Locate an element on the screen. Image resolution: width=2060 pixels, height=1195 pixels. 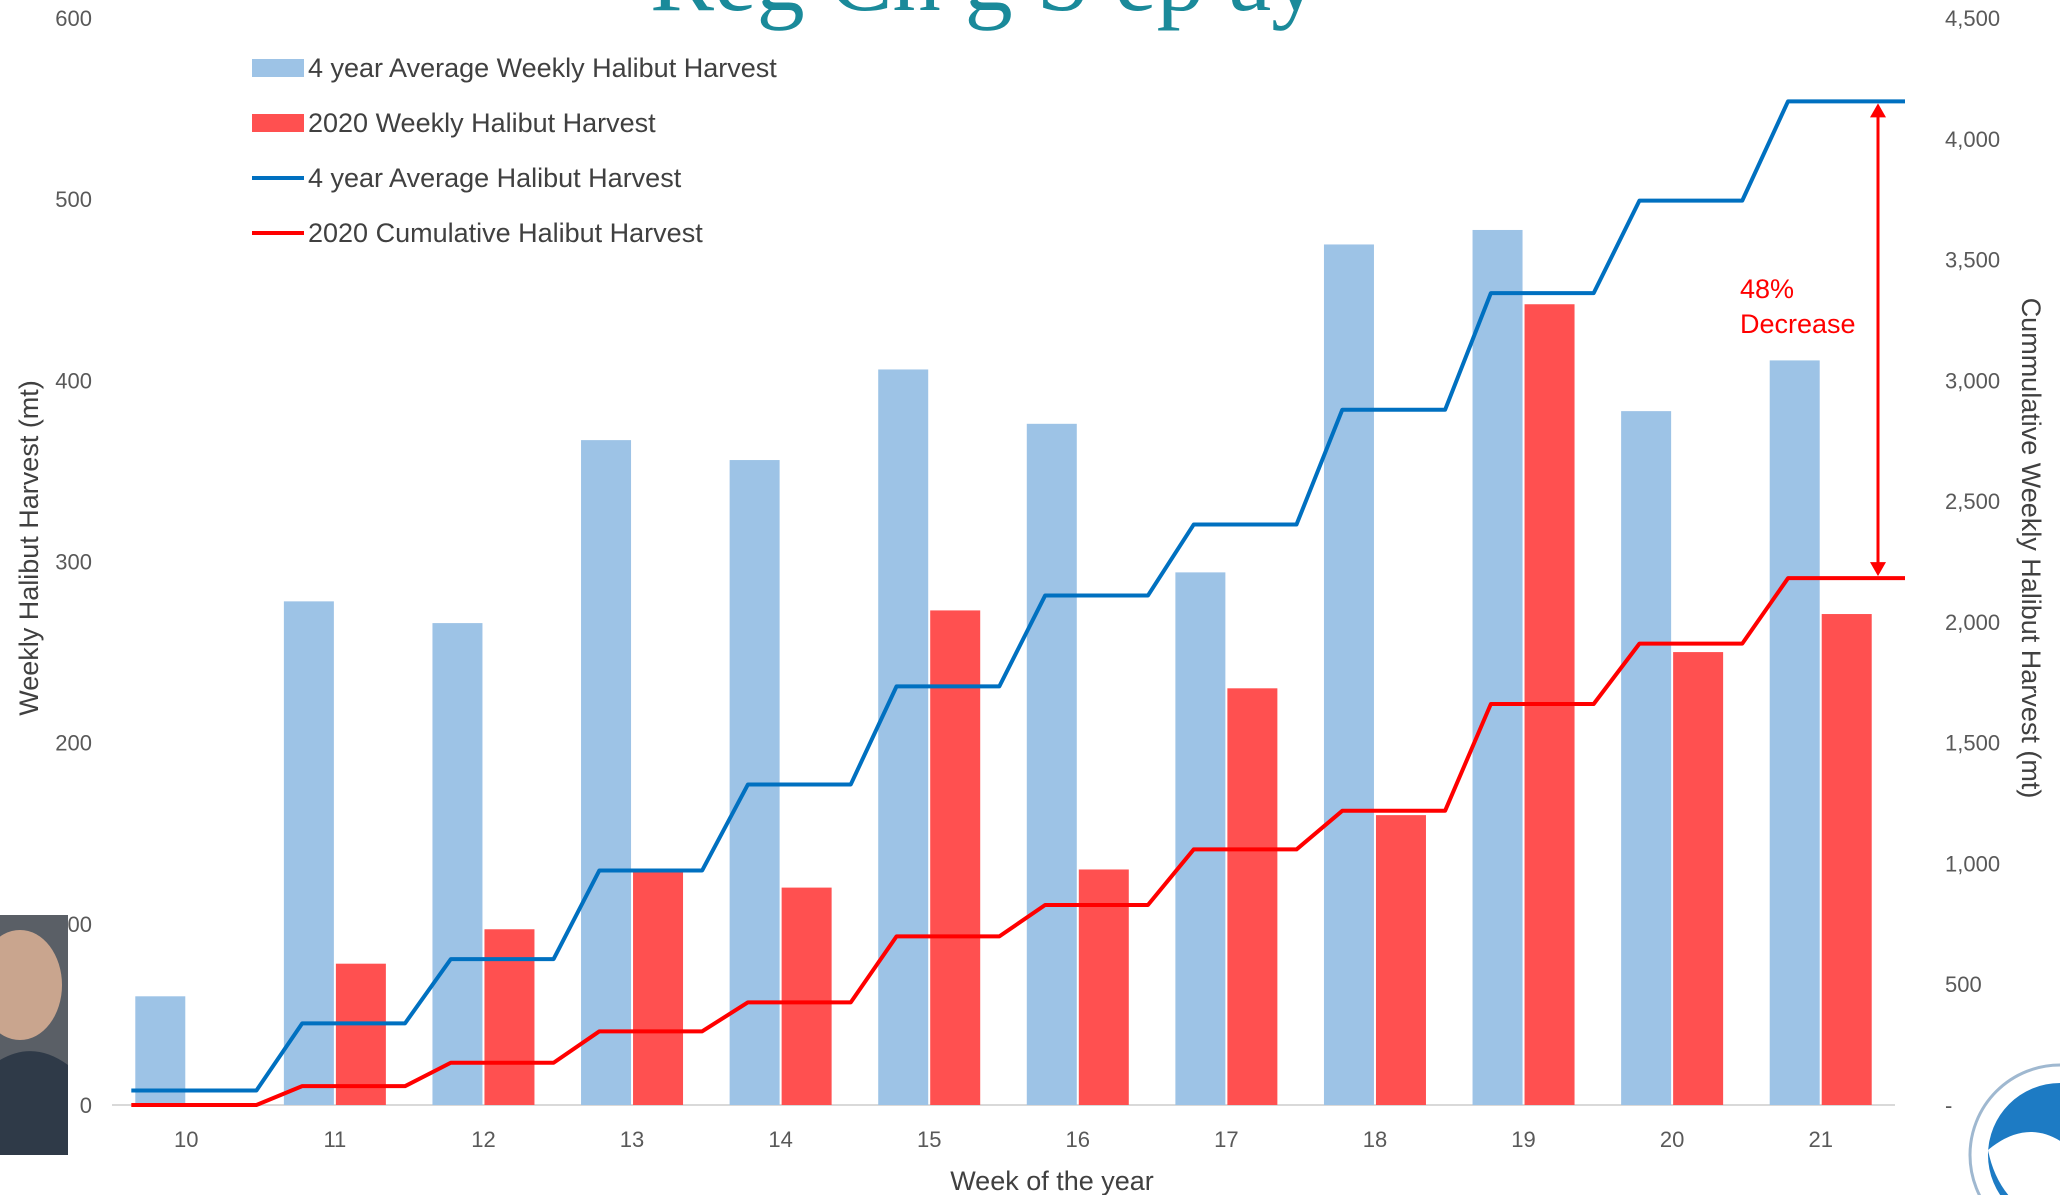
x-tick-label: 20 is located at coordinates (1672, 1139).